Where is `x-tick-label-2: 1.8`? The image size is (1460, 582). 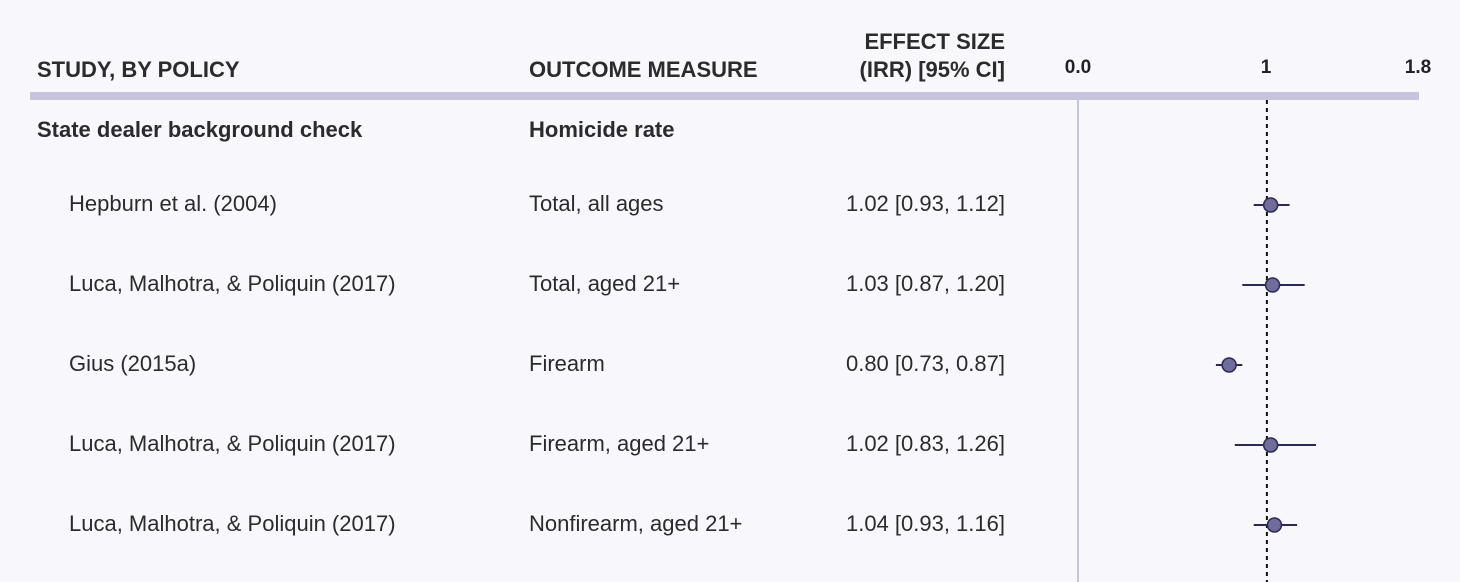
x-tick-label-2: 1.8 is located at coordinates (1418, 67).